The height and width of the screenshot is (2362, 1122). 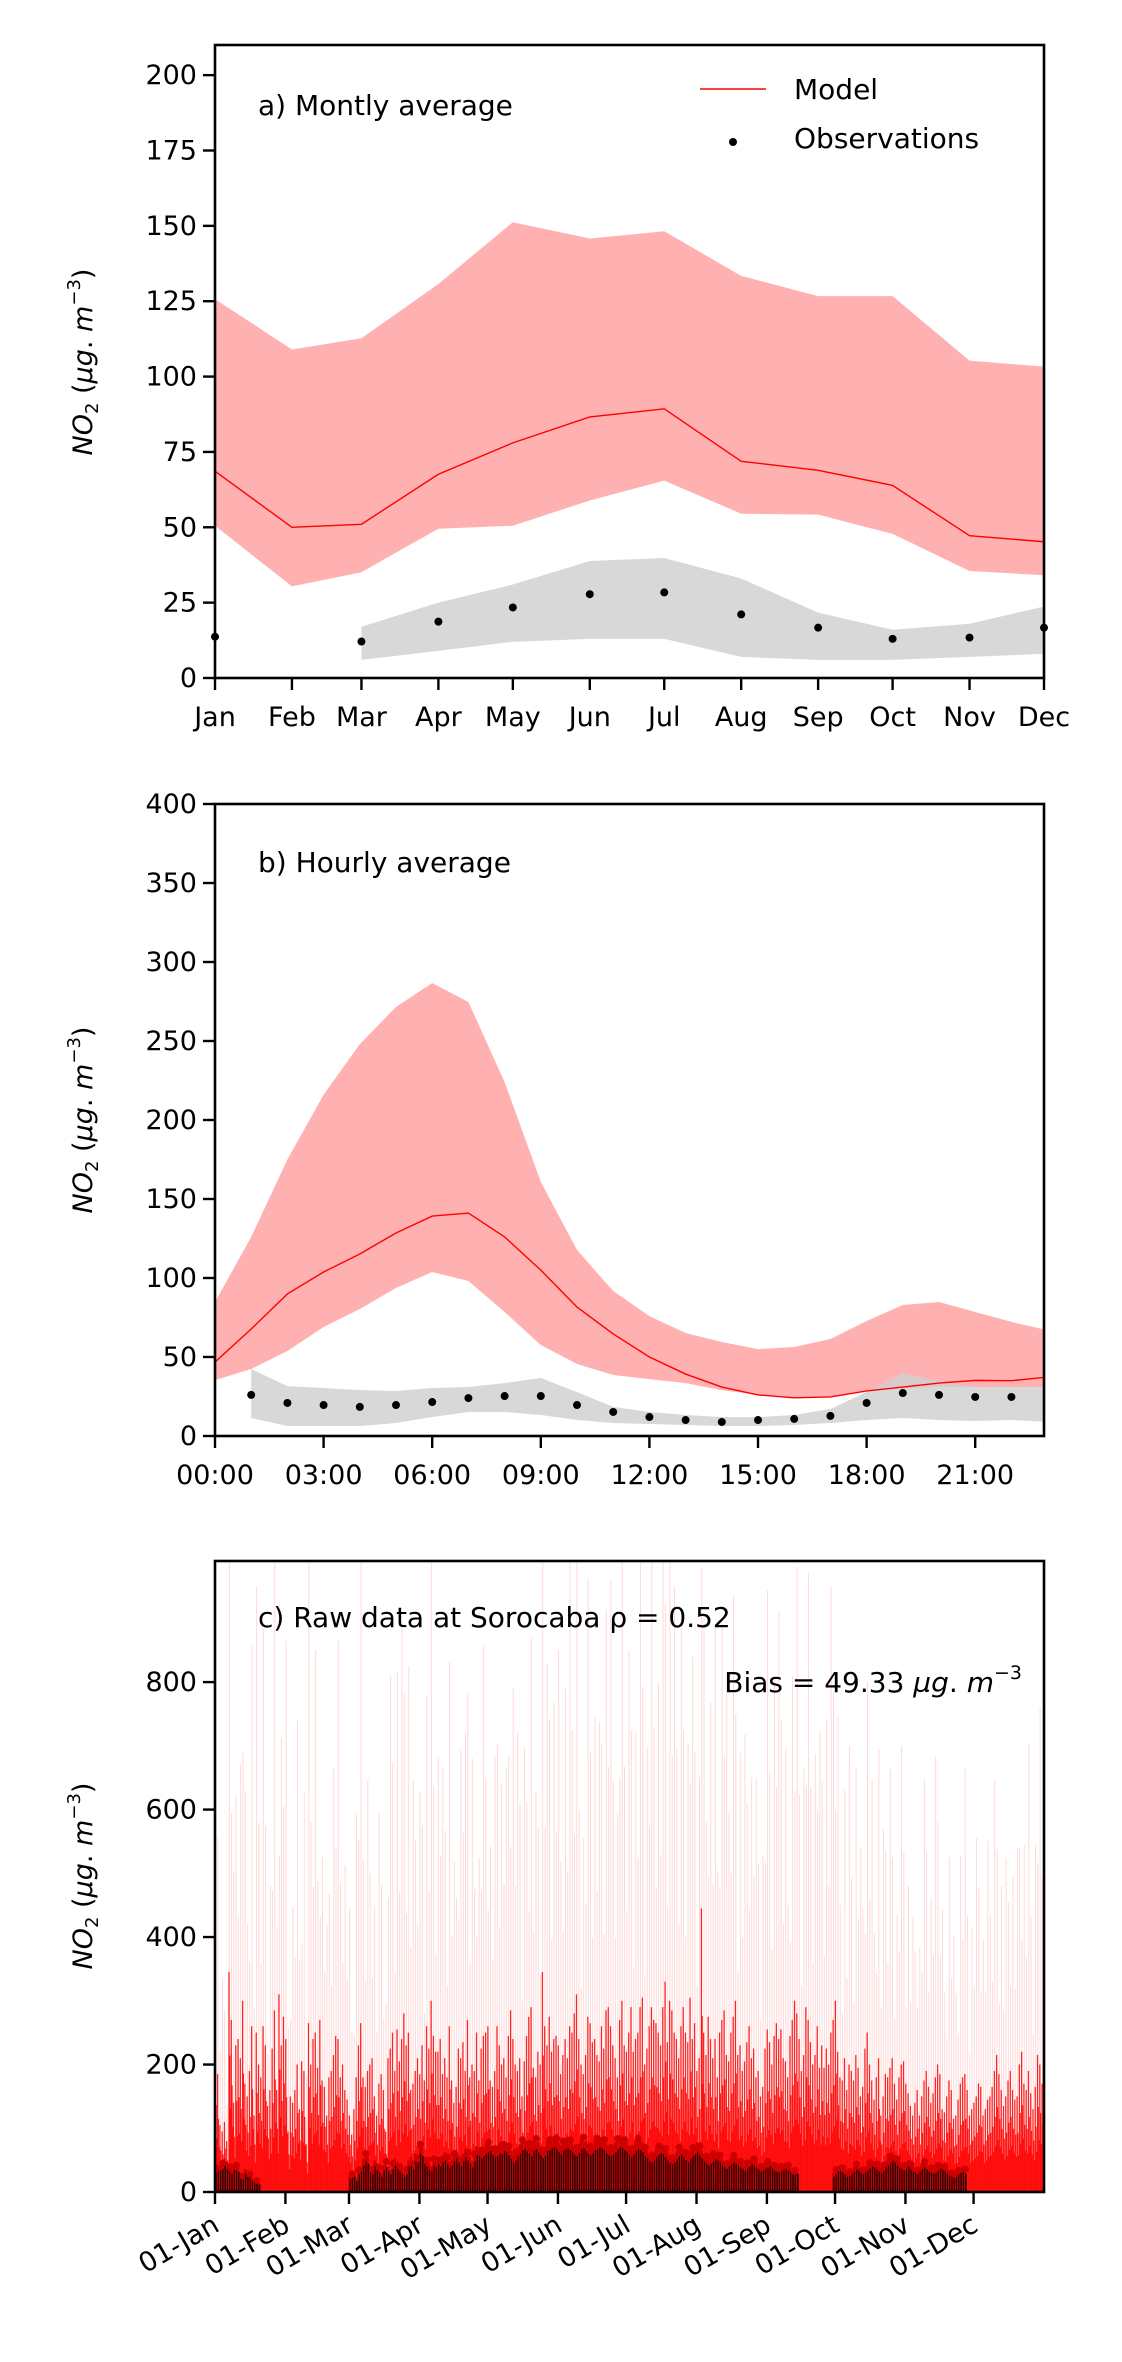 I want to click on y-tick-label: 100, so click(x=171, y=1278).